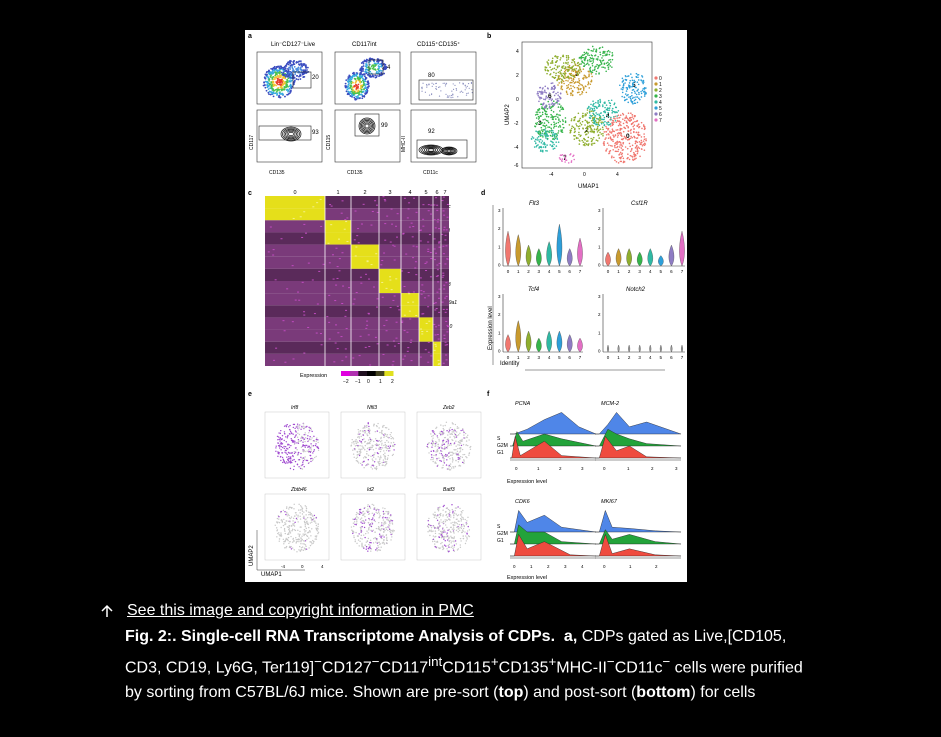 This screenshot has width=941, height=737. Describe the element at coordinates (446, 90) in the screenshot. I see `flow-gate` at that location.